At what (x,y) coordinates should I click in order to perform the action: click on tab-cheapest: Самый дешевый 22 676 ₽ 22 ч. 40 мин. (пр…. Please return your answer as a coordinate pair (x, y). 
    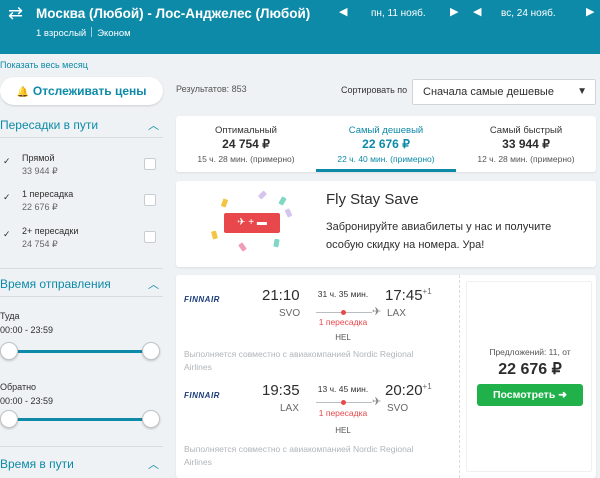
    Looking at the image, I should click on (386, 144).